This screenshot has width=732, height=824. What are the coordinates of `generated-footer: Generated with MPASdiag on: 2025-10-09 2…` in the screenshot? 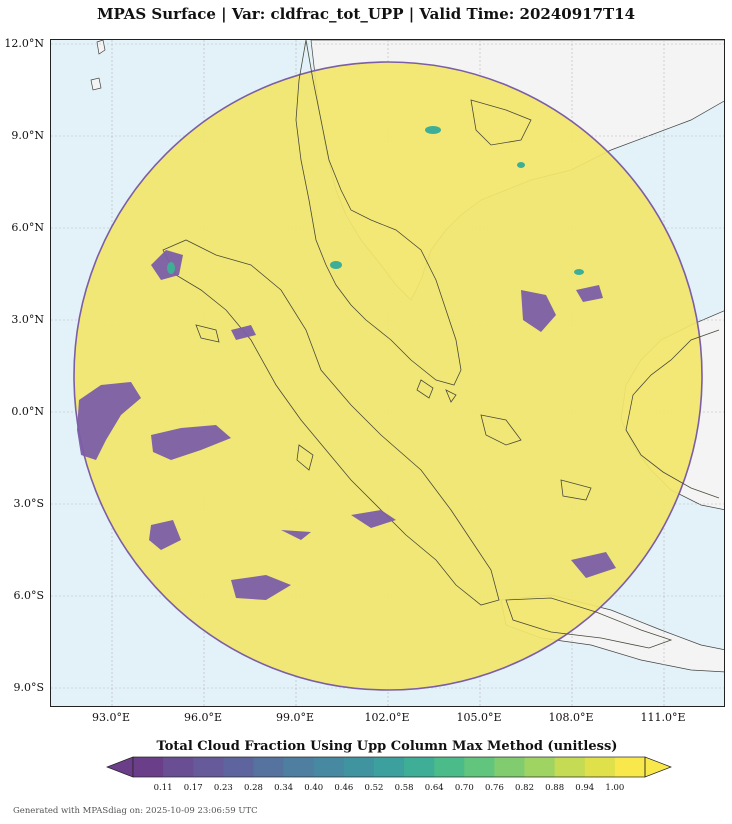 It's located at (135, 811).